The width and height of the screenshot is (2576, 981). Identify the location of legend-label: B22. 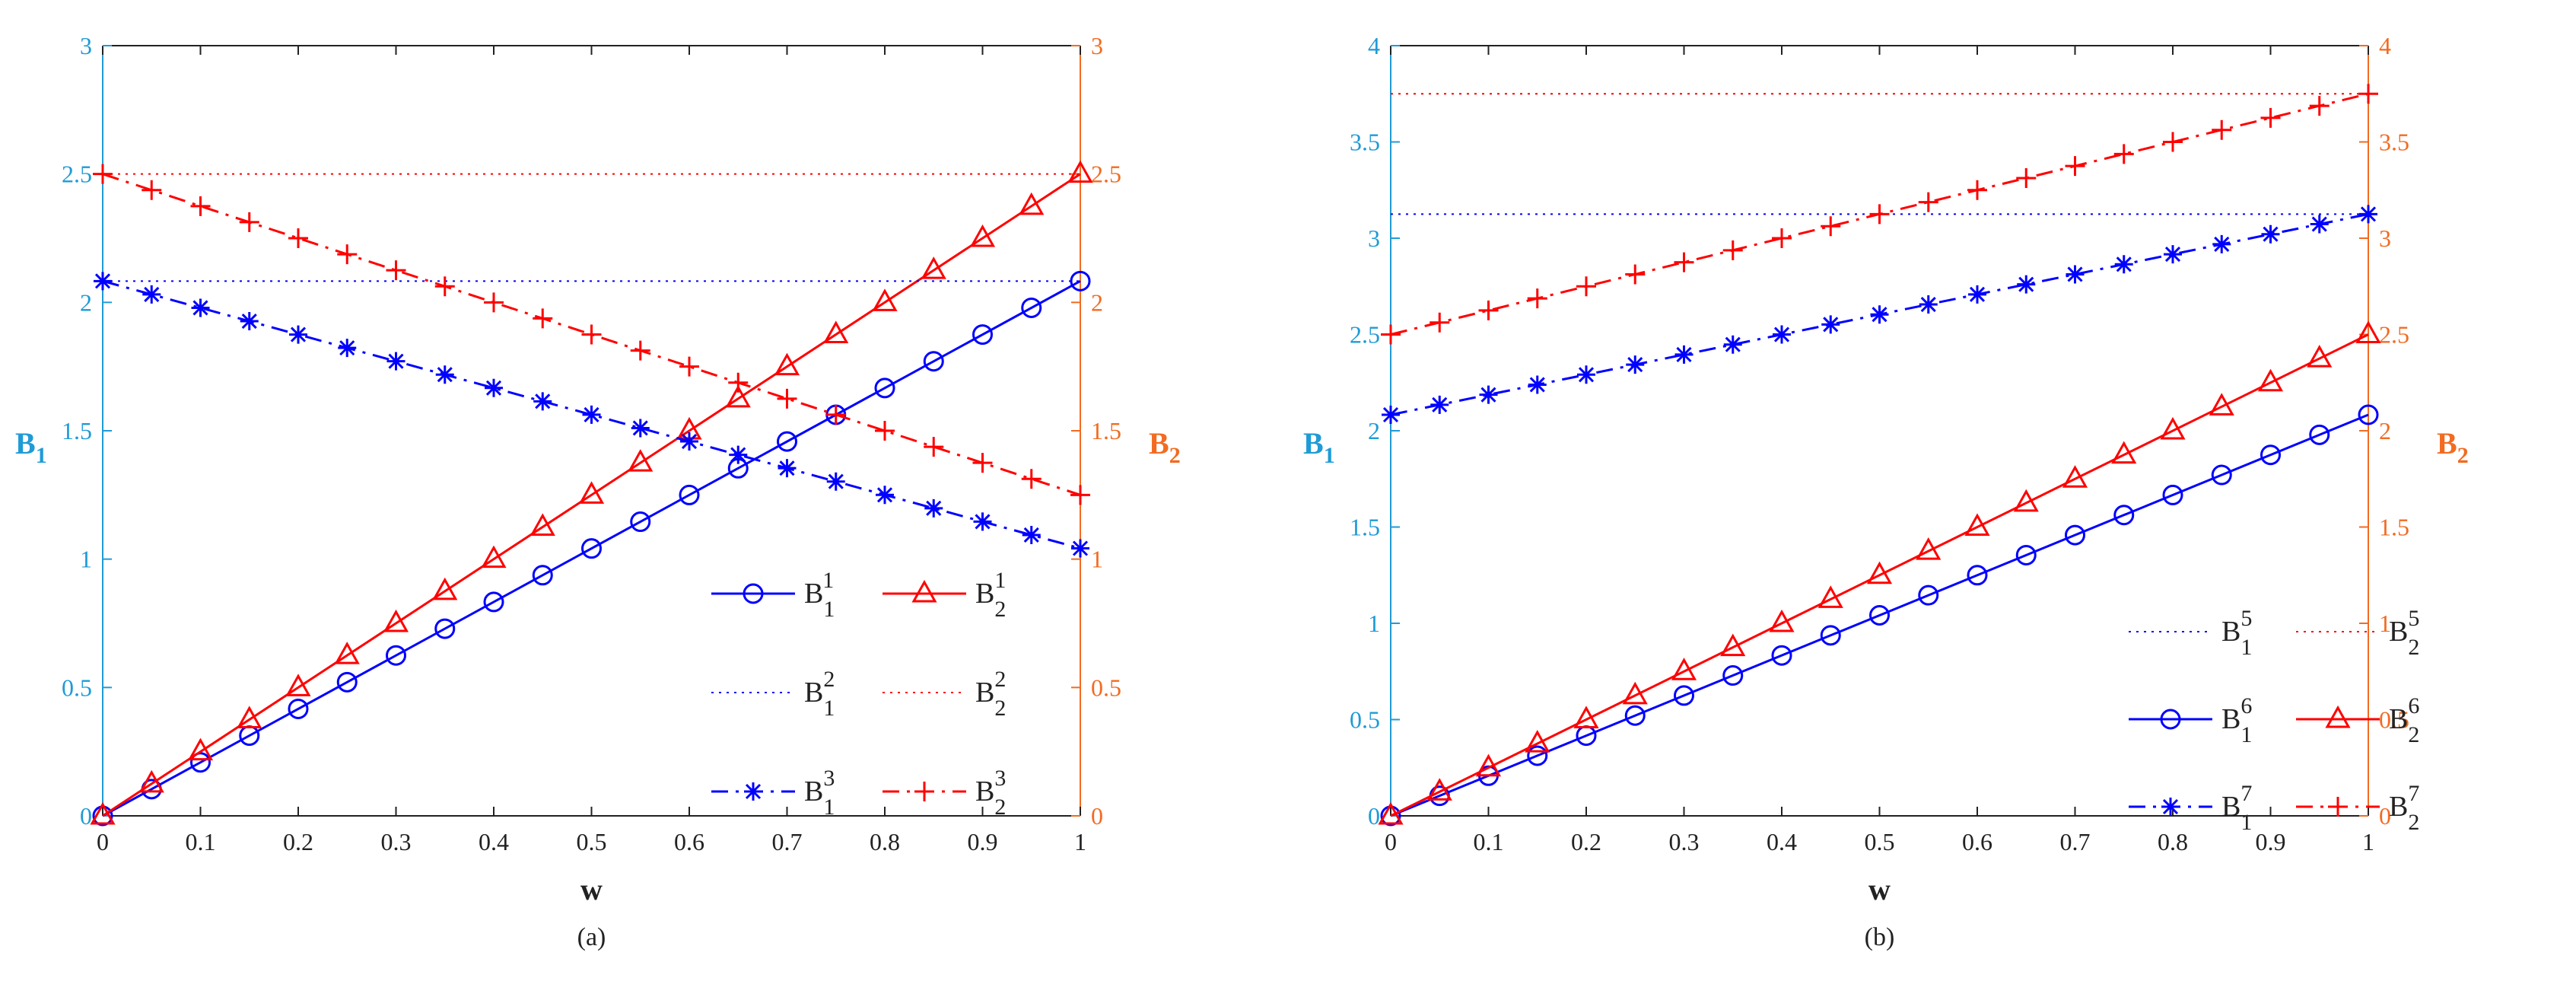
(991, 694).